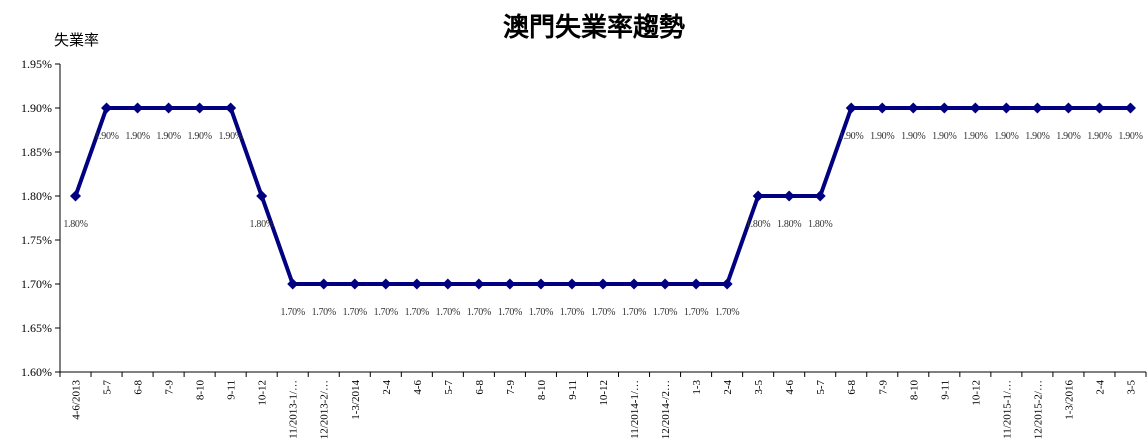 Image resolution: width=1148 pixels, height=442 pixels. Describe the element at coordinates (36, 284) in the screenshot. I see `y-tick-label: 1.70%` at that location.